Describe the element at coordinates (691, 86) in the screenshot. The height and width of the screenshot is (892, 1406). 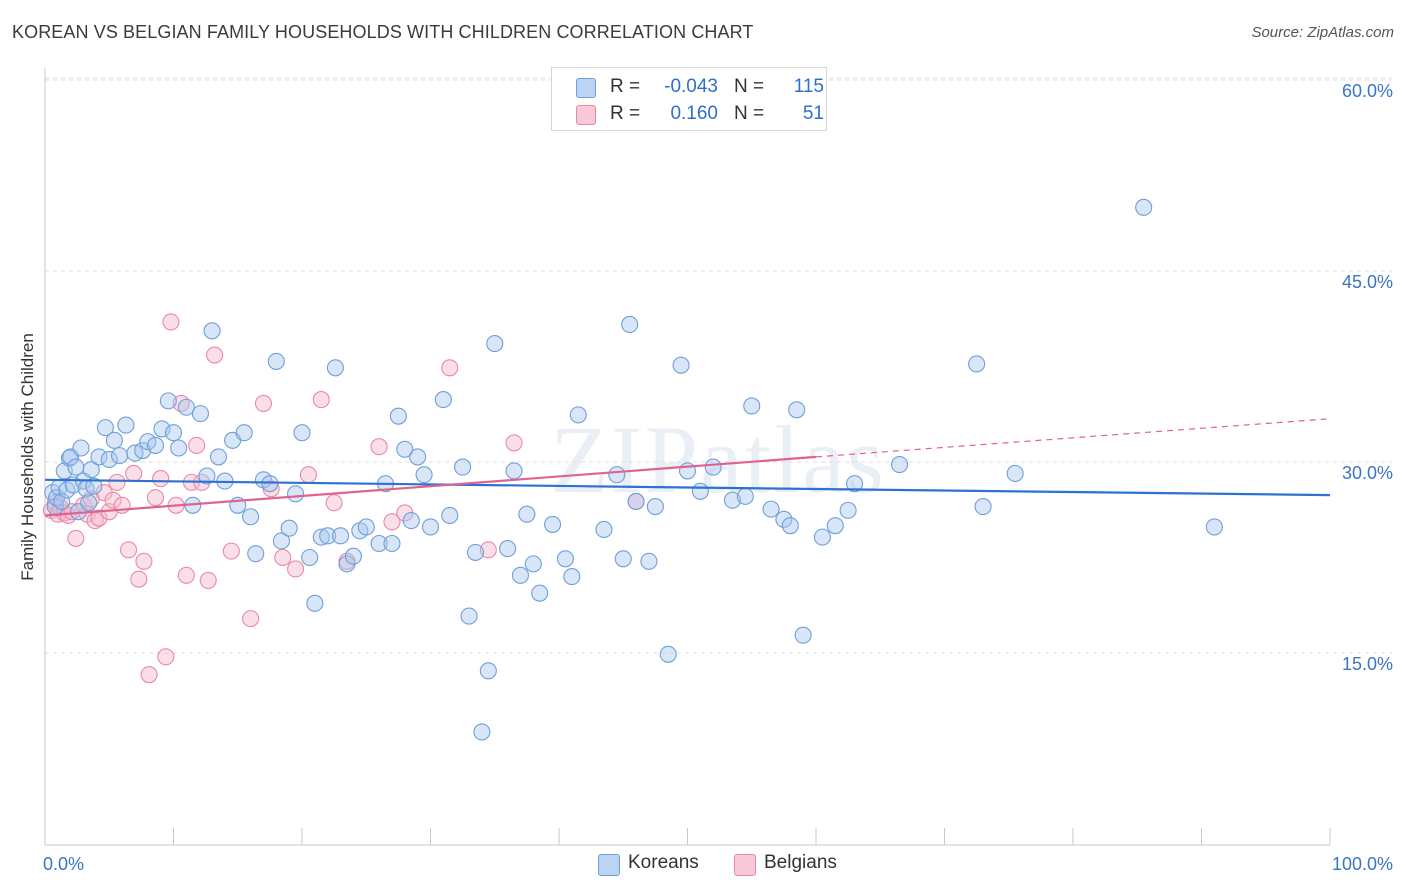
I see `korean-r-value: -0.043` at that location.